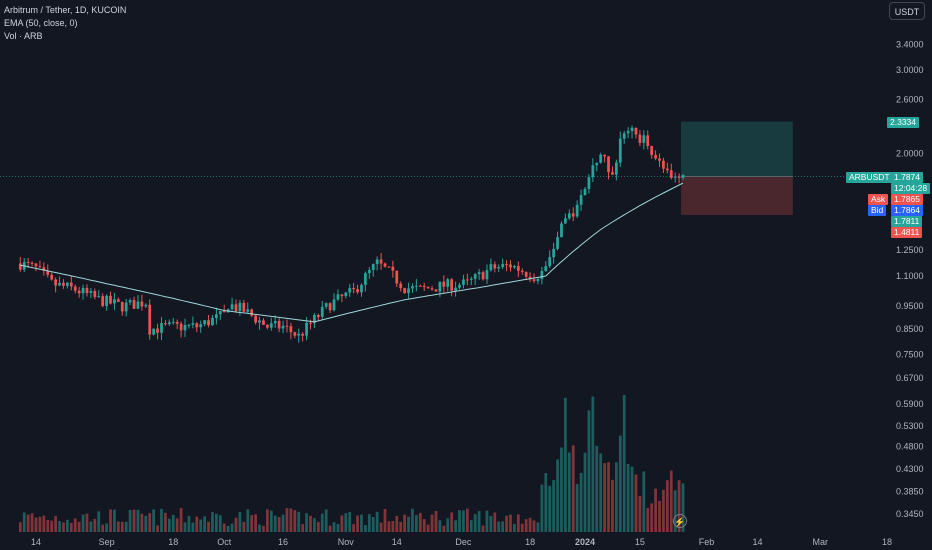  What do you see at coordinates (903, 122) in the screenshot?
I see `target-price-tag: 2.3334` at bounding box center [903, 122].